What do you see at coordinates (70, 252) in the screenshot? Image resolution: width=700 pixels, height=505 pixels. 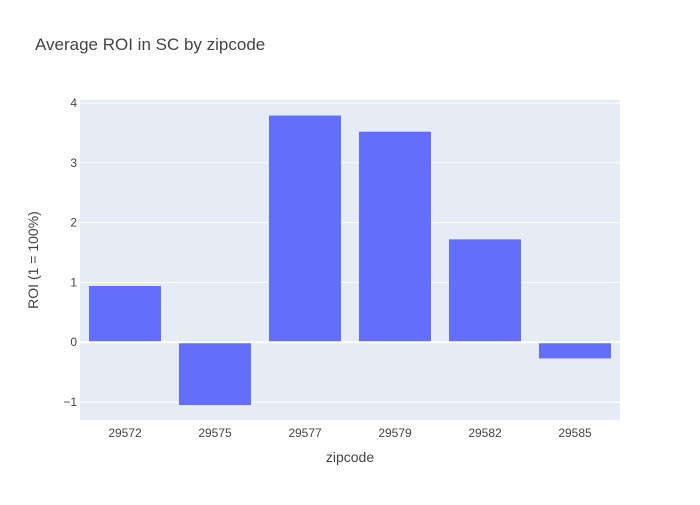 I see `y-axis-ticks: −1 0 1 2 3 4` at bounding box center [70, 252].